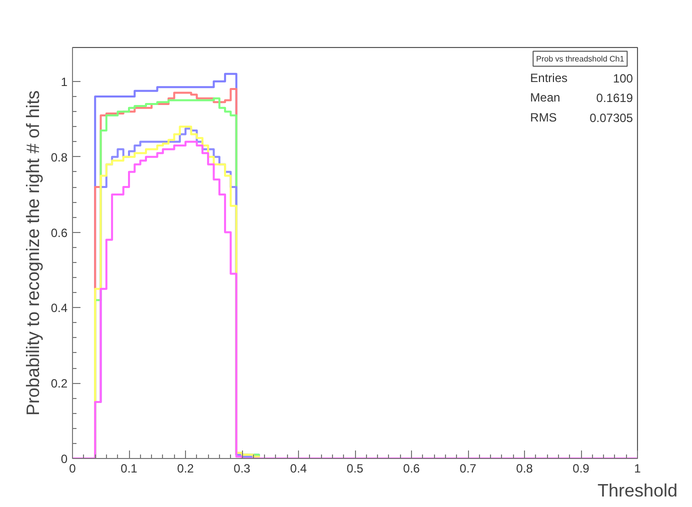  Describe the element at coordinates (549, 78) in the screenshot. I see `annotation: Entries` at that location.